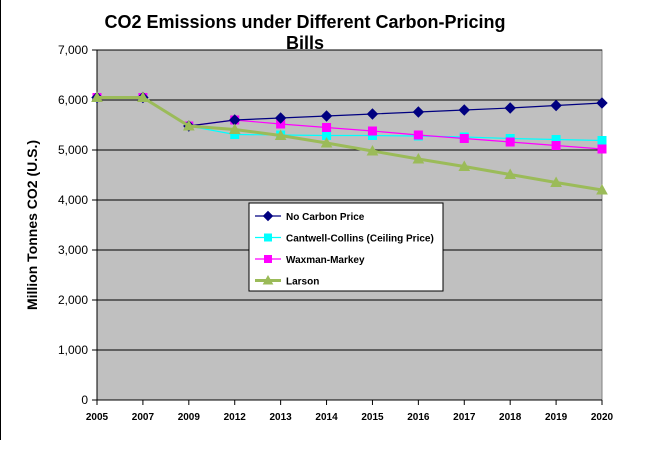 Image resolution: width=650 pixels, height=460 pixels. Describe the element at coordinates (73, 250) in the screenshot. I see `y-tick-label: 3,000` at that location.